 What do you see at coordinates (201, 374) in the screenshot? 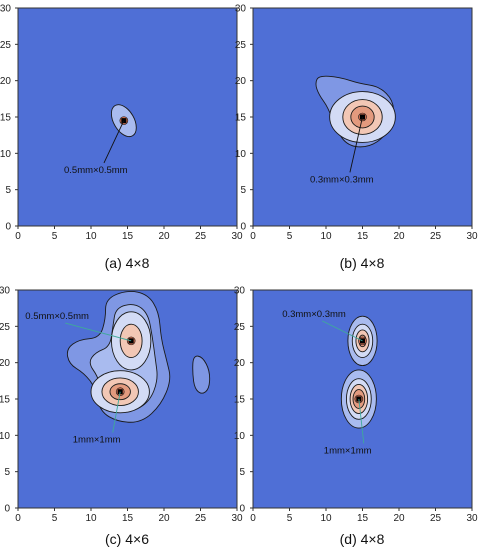
I see `contour-region` at bounding box center [201, 374].